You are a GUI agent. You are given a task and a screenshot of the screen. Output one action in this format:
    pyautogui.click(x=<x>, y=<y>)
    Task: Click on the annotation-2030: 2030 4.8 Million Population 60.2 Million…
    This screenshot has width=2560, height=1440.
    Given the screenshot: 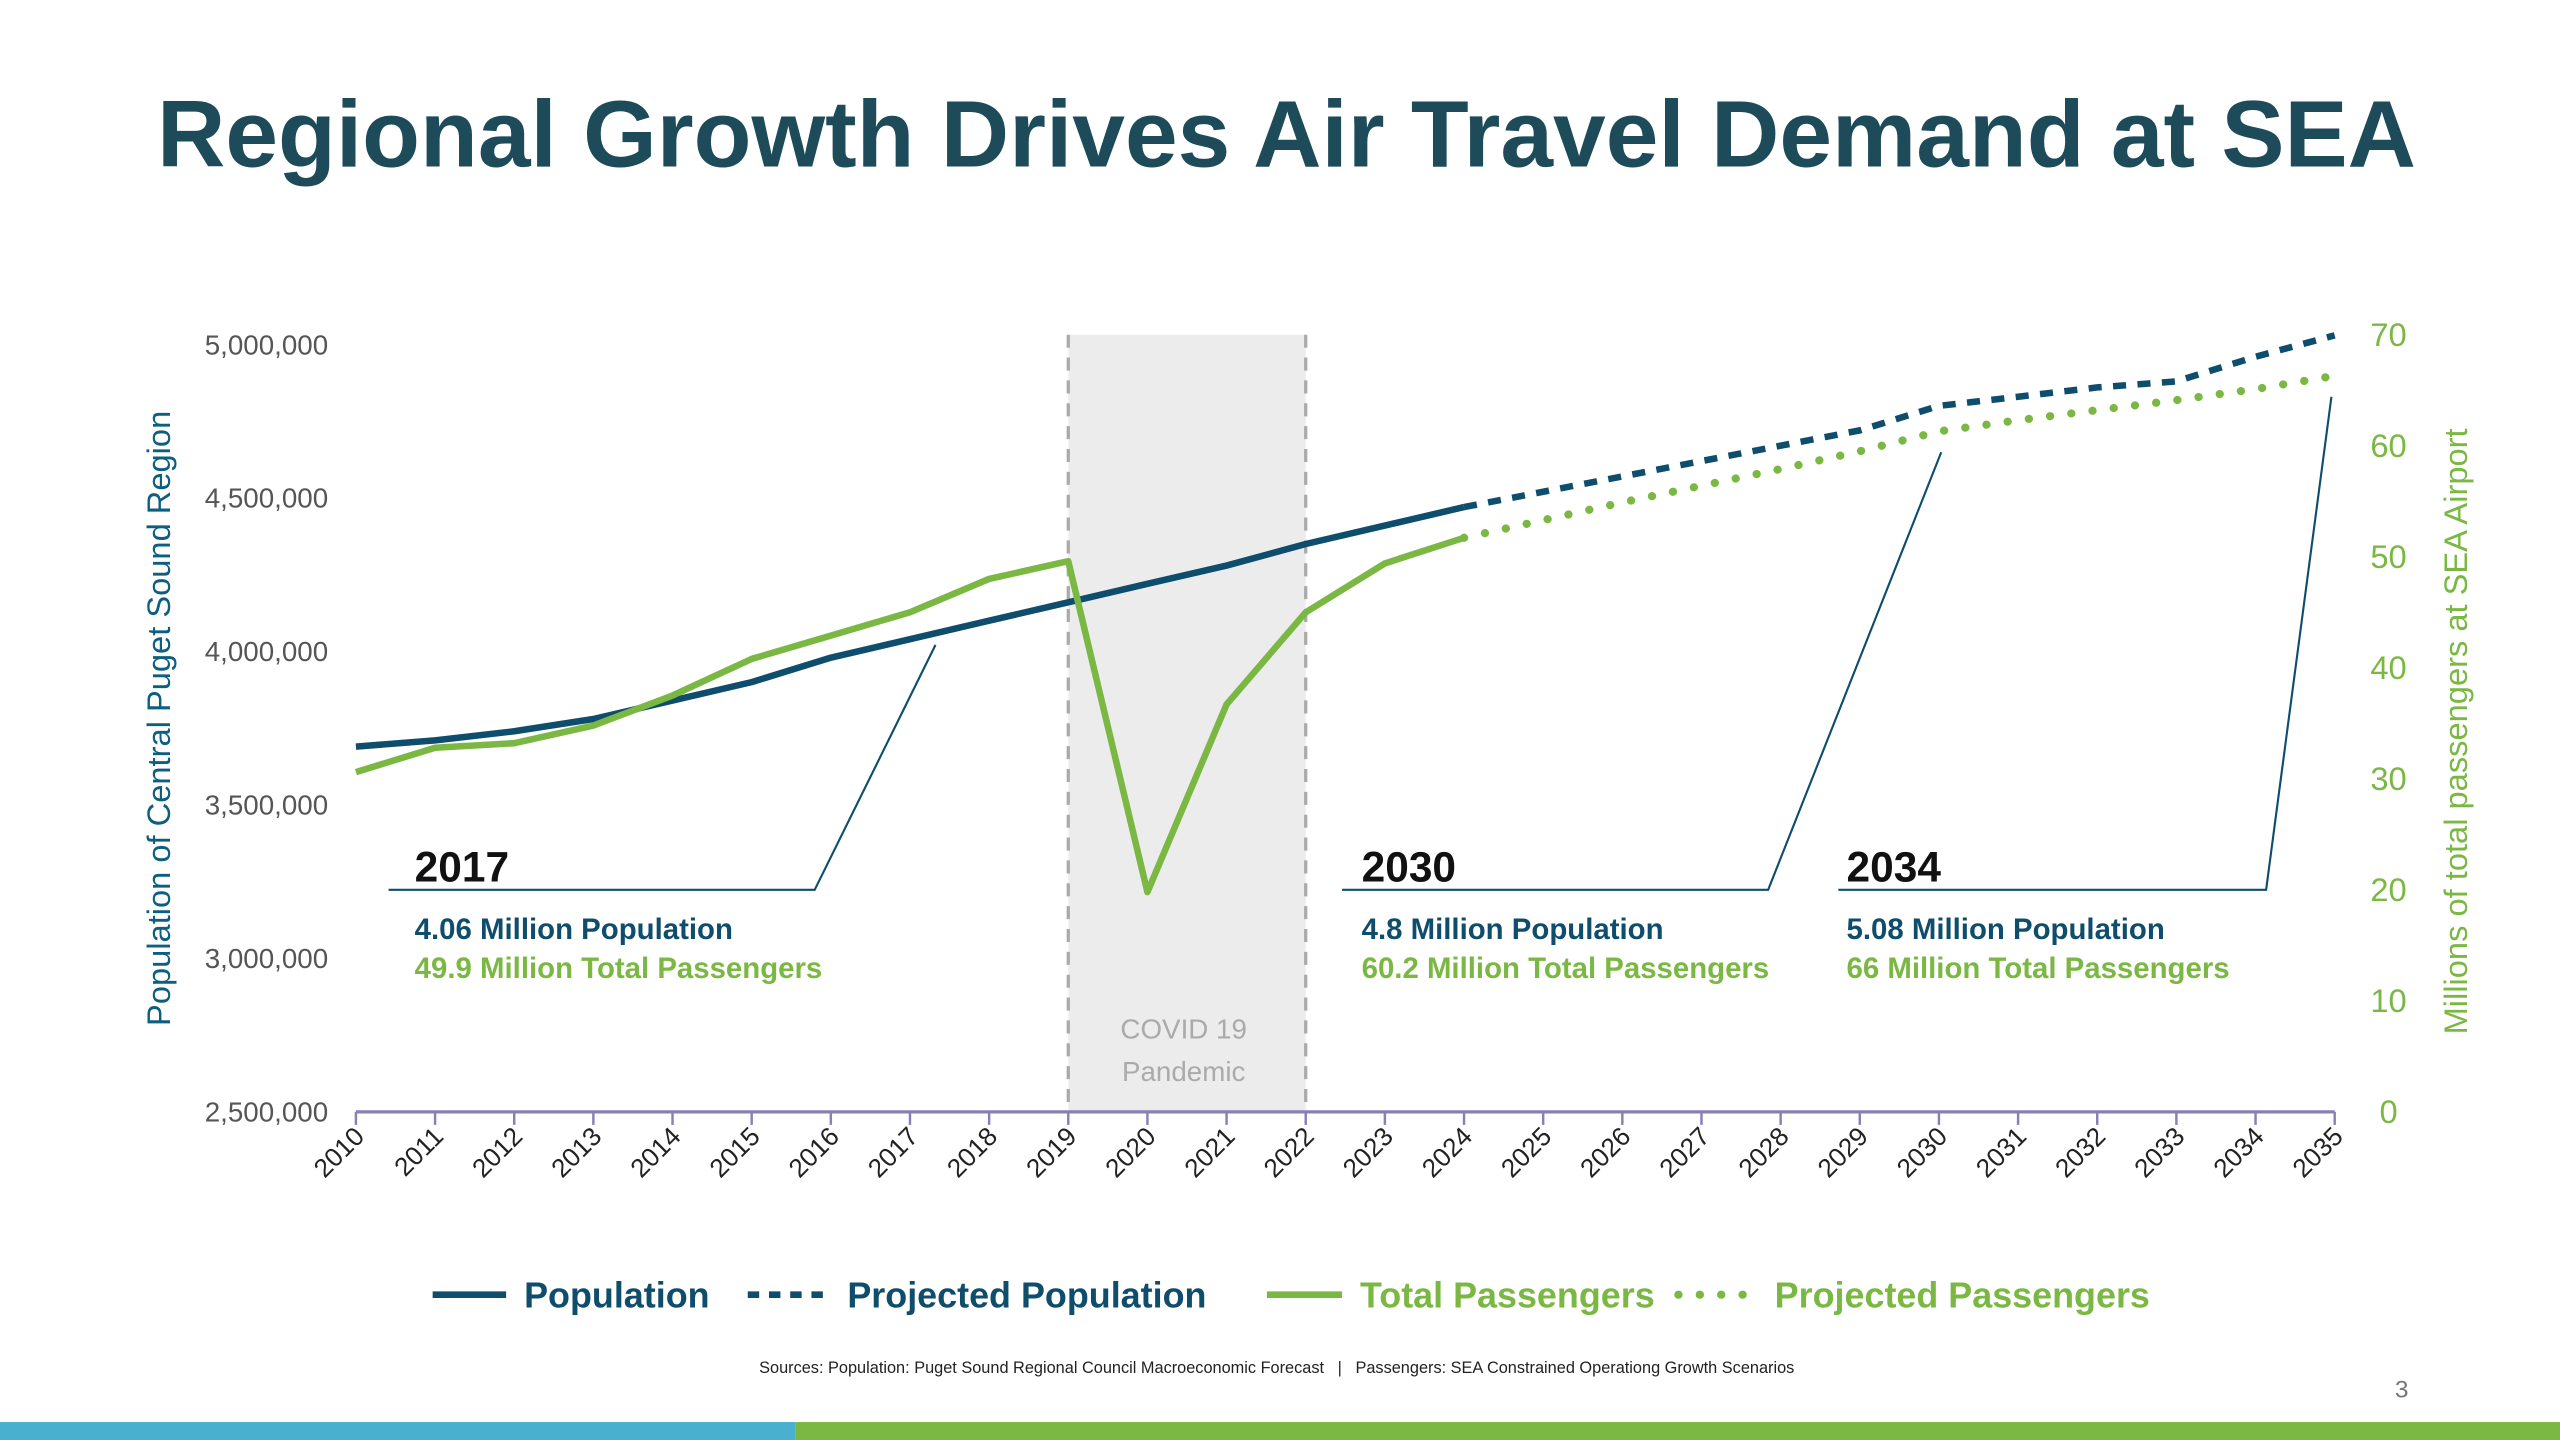 What is the action you would take?
    pyautogui.click(x=1642, y=718)
    